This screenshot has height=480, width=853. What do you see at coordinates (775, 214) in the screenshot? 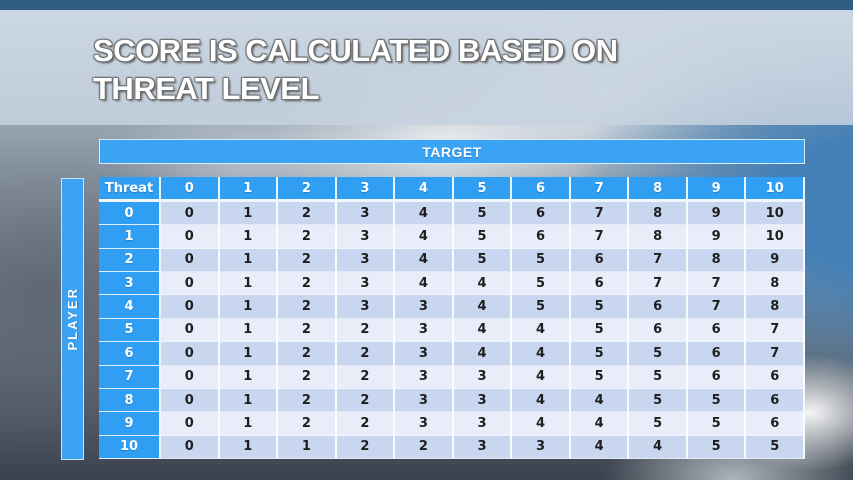
I see `table-cell: 10` at bounding box center [775, 214].